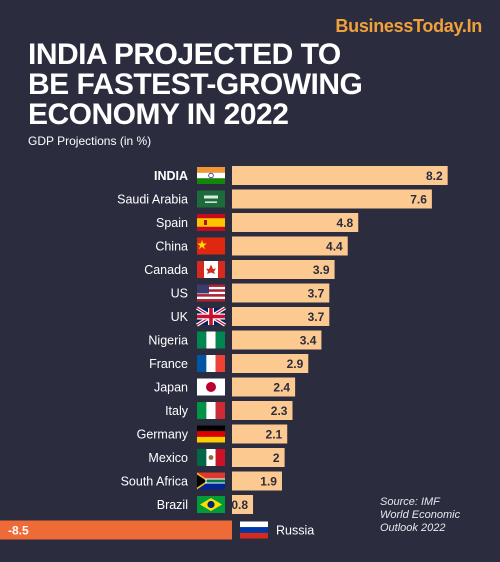 The height and width of the screenshot is (562, 500). What do you see at coordinates (166, 270) in the screenshot?
I see `category-label-canada: Canada` at bounding box center [166, 270].